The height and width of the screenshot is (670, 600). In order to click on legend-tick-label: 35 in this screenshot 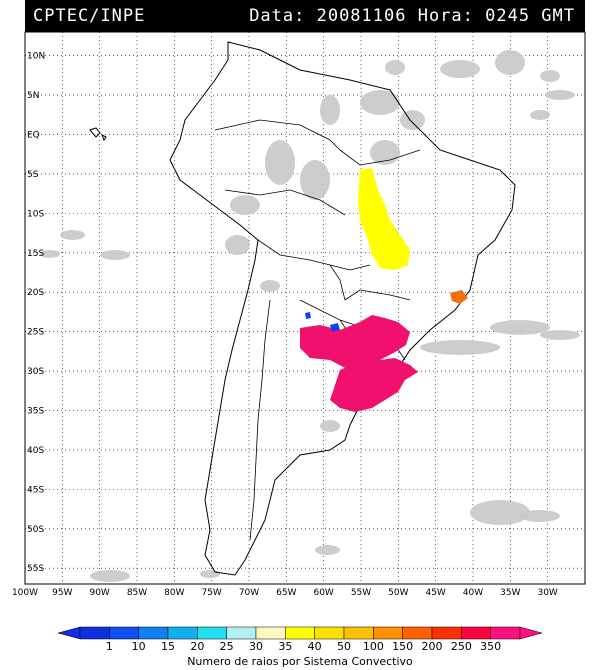, I will do `click(285, 646)`.